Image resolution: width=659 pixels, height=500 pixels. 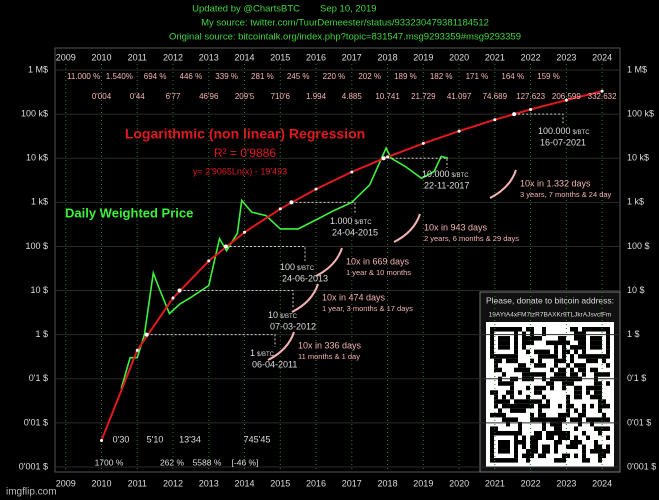 I want to click on x-tick-label-top: 2017, so click(x=352, y=57).